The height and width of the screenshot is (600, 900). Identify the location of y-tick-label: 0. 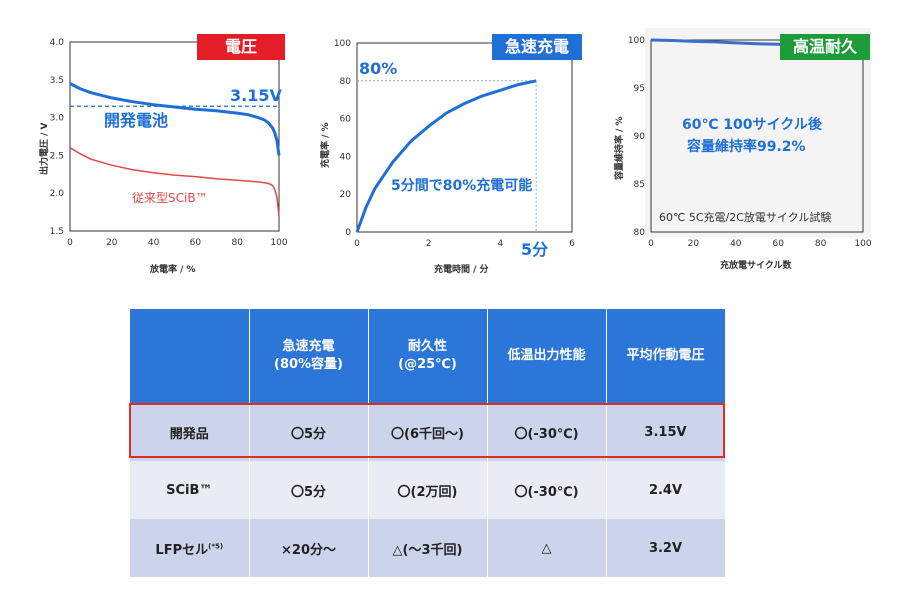
(348, 233).